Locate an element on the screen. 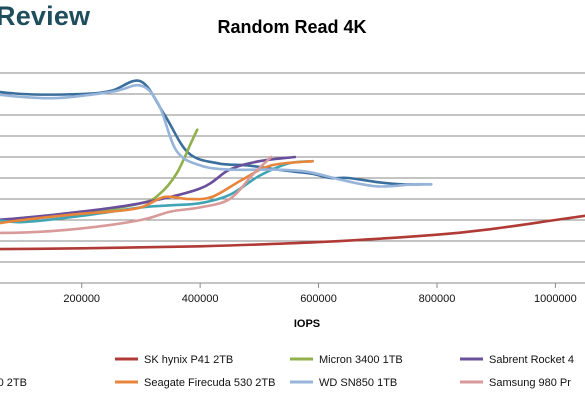  legend-label-1: SK hynix P41 2TB is located at coordinates (188, 360).